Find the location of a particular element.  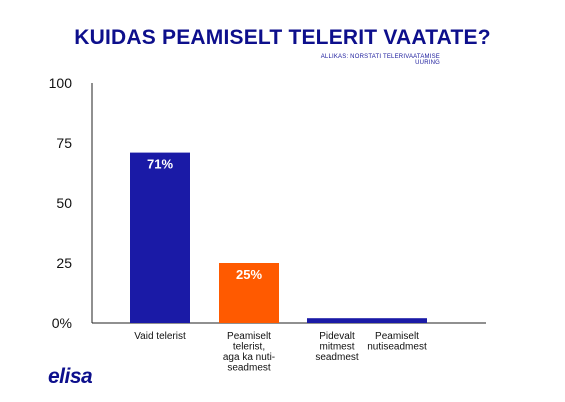

y-tick-label: 0% is located at coordinates (62, 323).